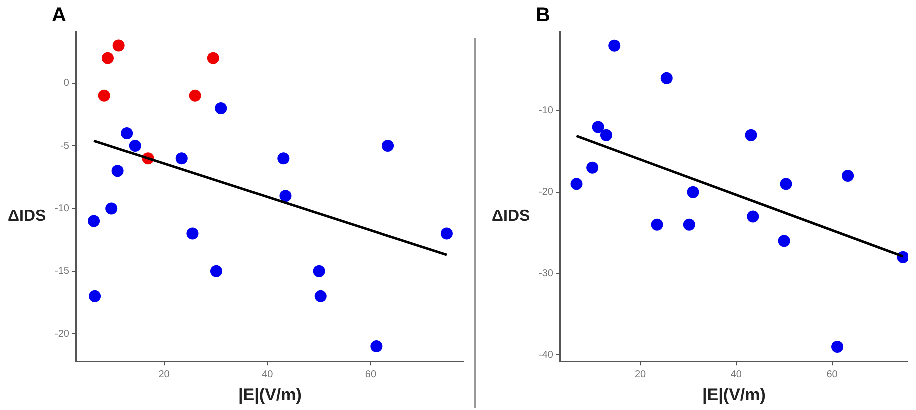 The image size is (916, 410). What do you see at coordinates (59, 15) in the screenshot?
I see `chart-title: A` at bounding box center [59, 15].